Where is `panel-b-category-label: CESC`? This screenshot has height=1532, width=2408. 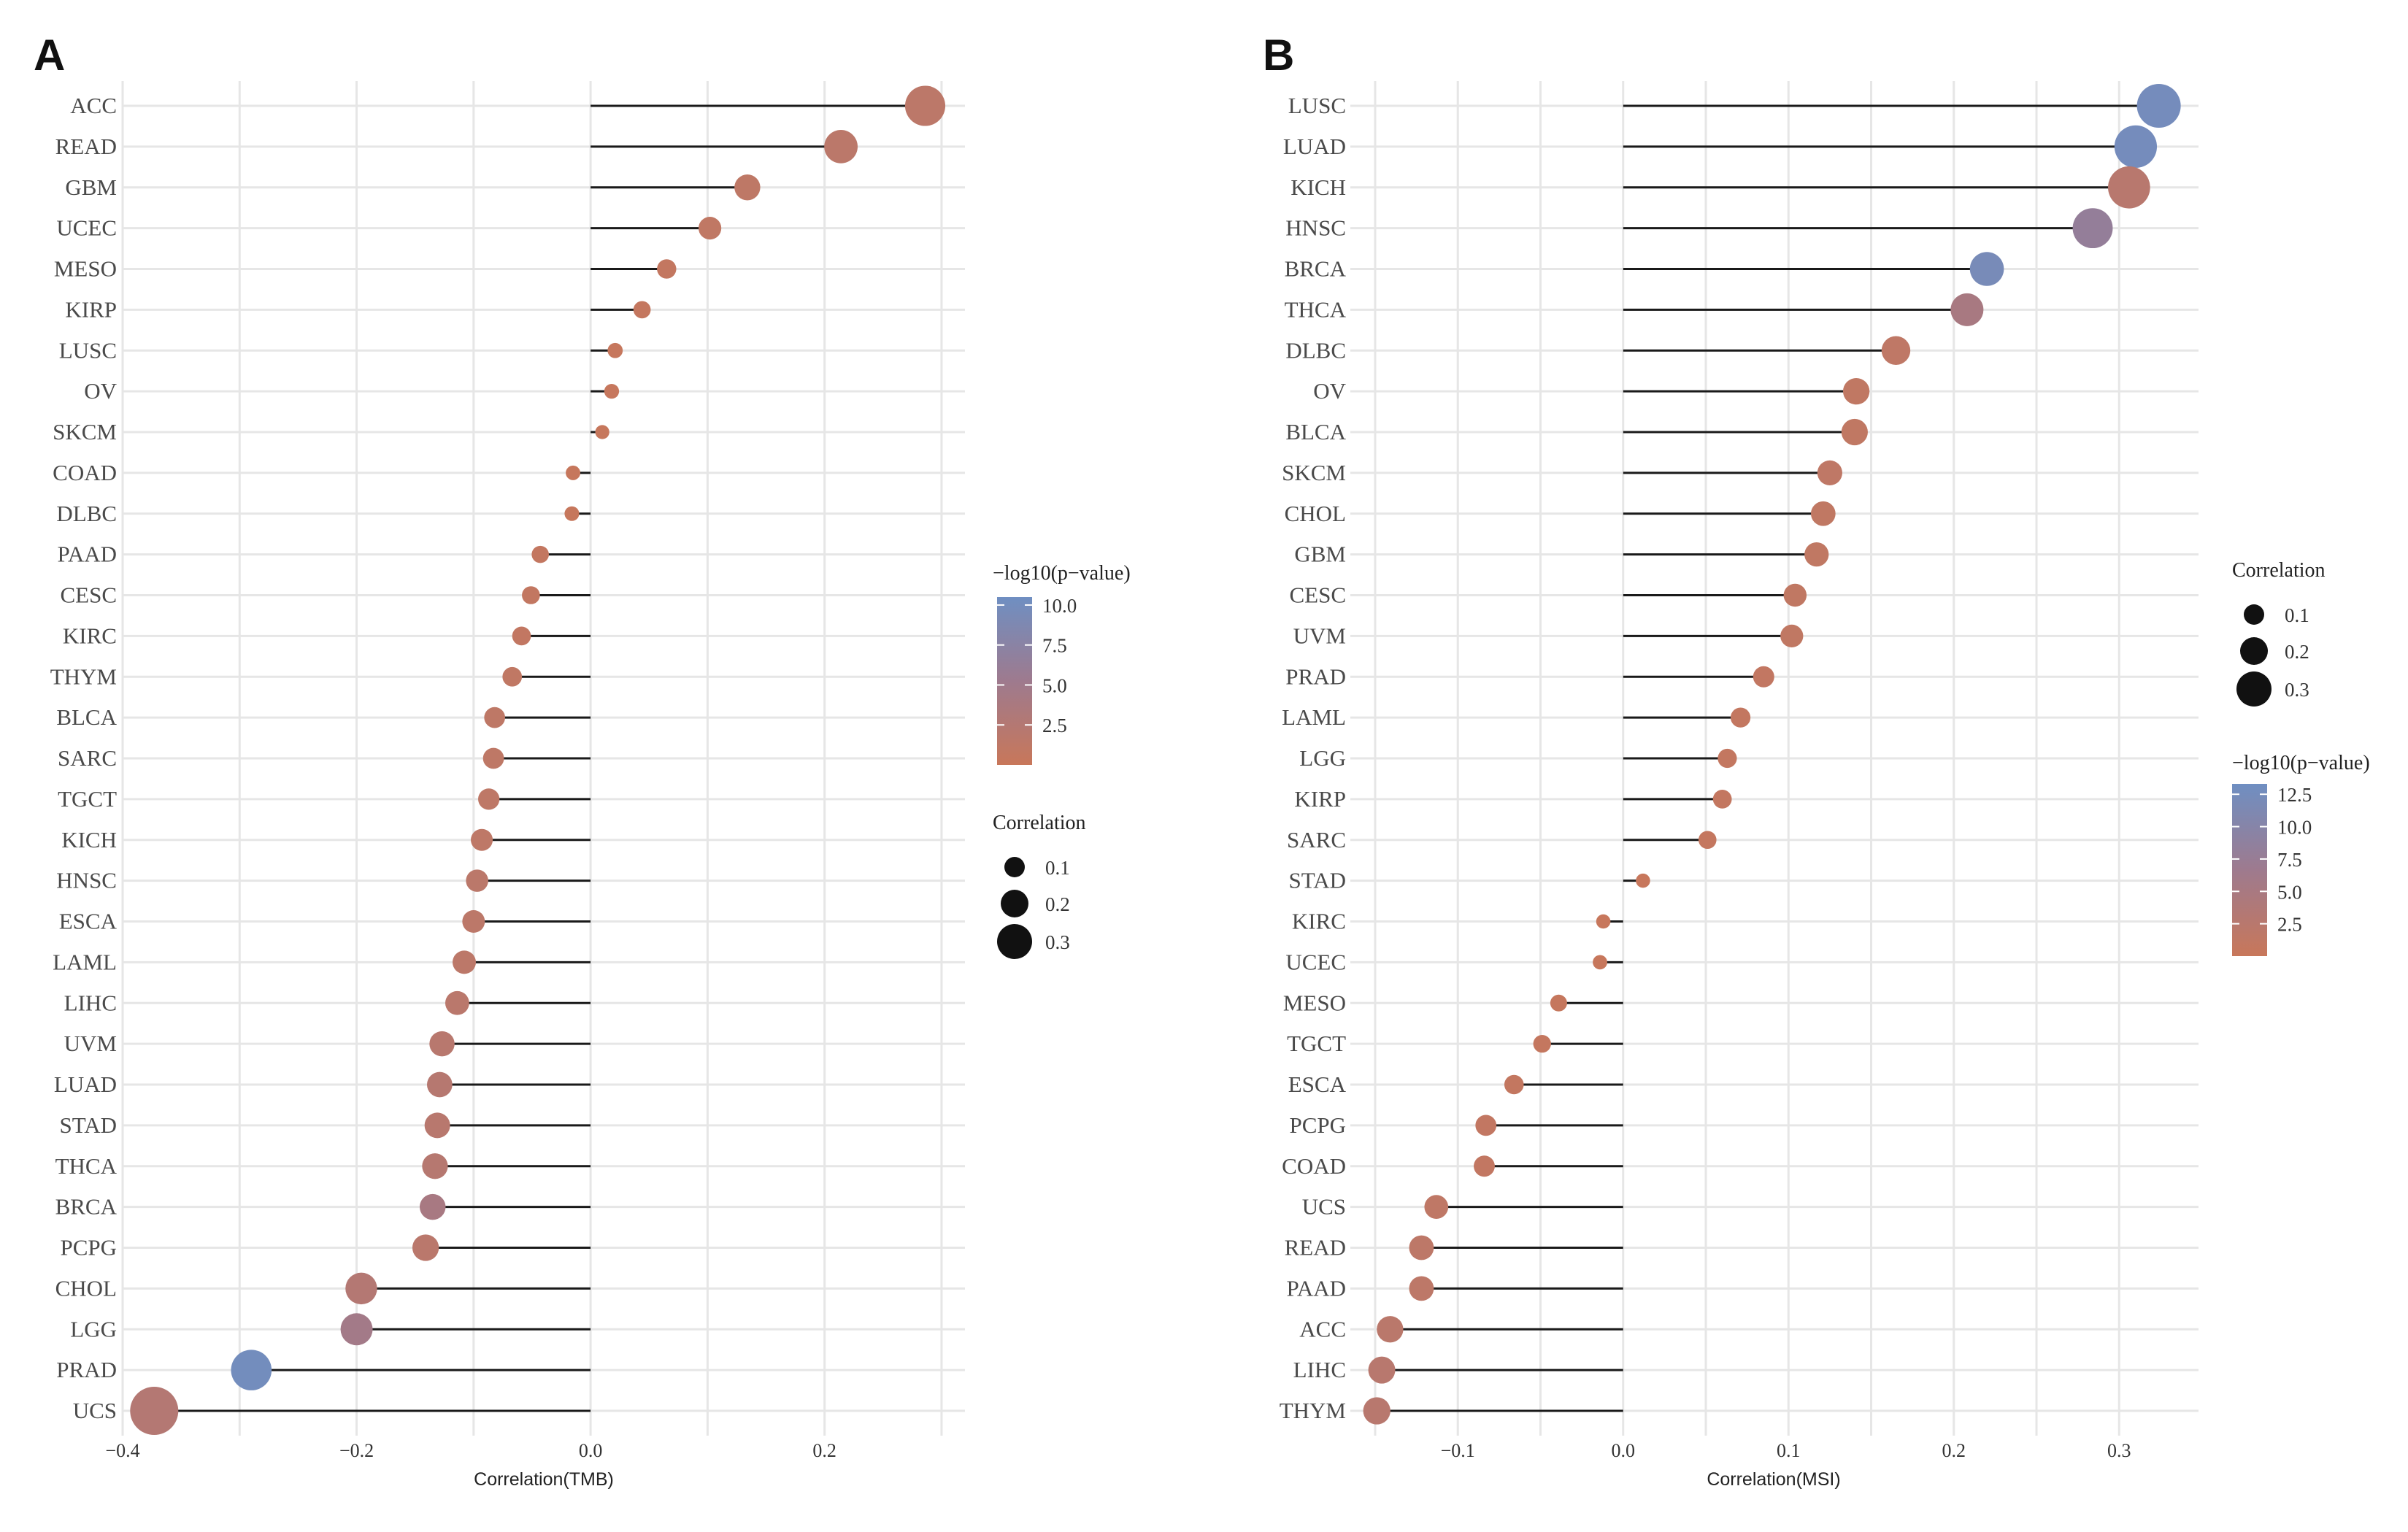 panel-b-category-label: CESC is located at coordinates (1317, 595).